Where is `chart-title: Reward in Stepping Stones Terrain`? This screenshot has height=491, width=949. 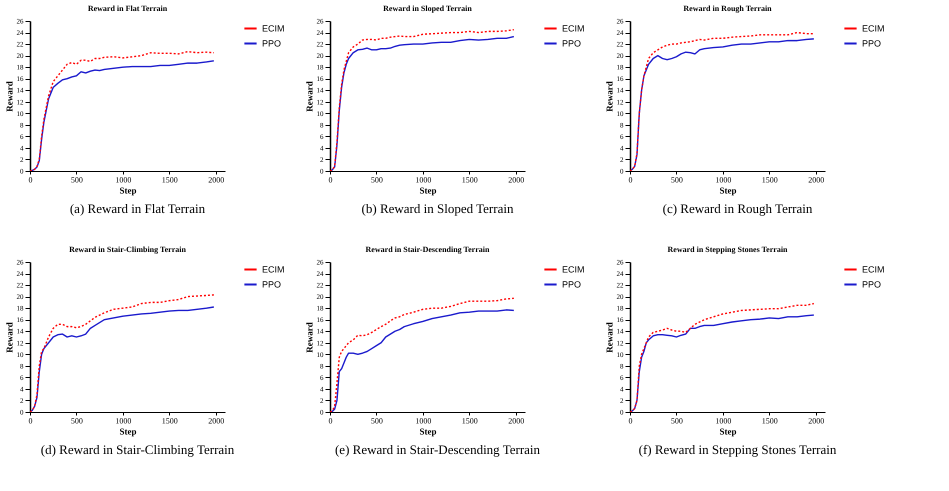
chart-title: Reward in Stepping Stones Terrain is located at coordinates (727, 249).